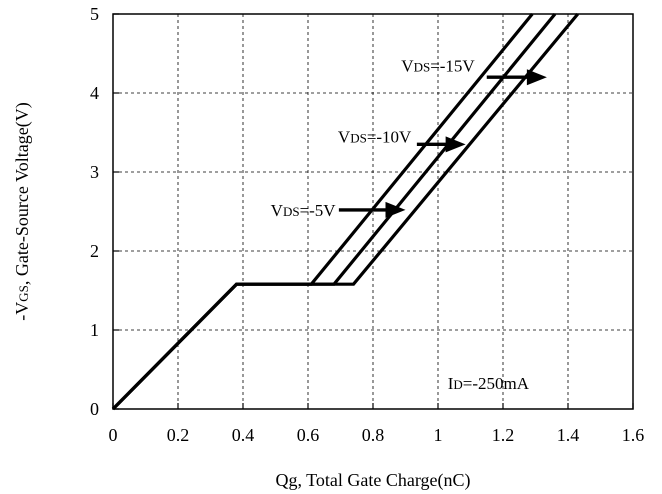  Describe the element at coordinates (375, 136) in the screenshot. I see `series-annotation-2: VDS=-10V` at that location.